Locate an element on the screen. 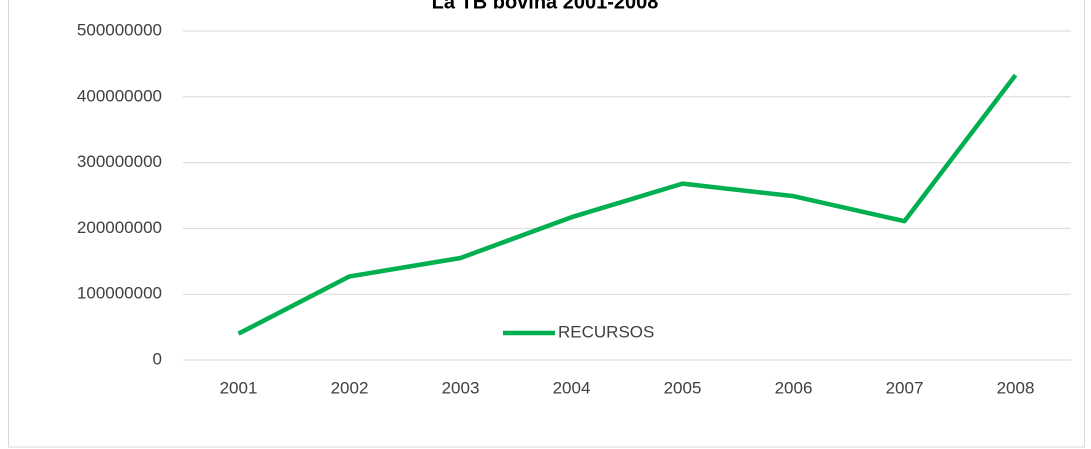 Image resolution: width=1091 pixels, height=449 pixels. y-tick-label: 100000000 is located at coordinates (119, 293).